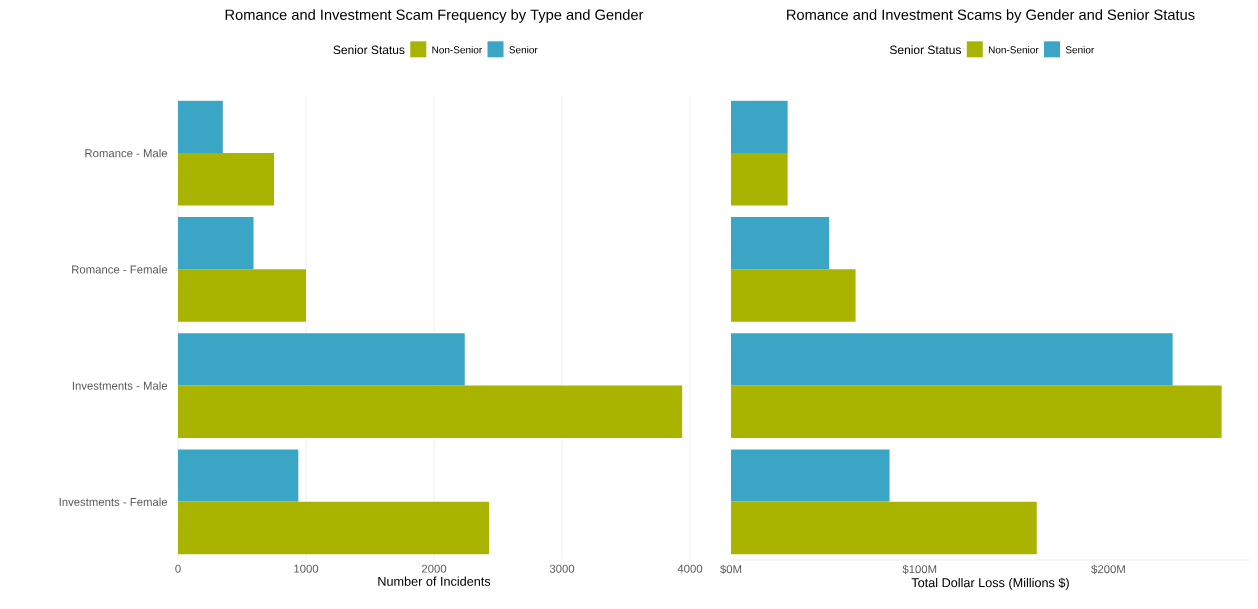 The image size is (1258, 609). What do you see at coordinates (690, 568) in the screenshot?
I see `x-tick-label: 4000` at bounding box center [690, 568].